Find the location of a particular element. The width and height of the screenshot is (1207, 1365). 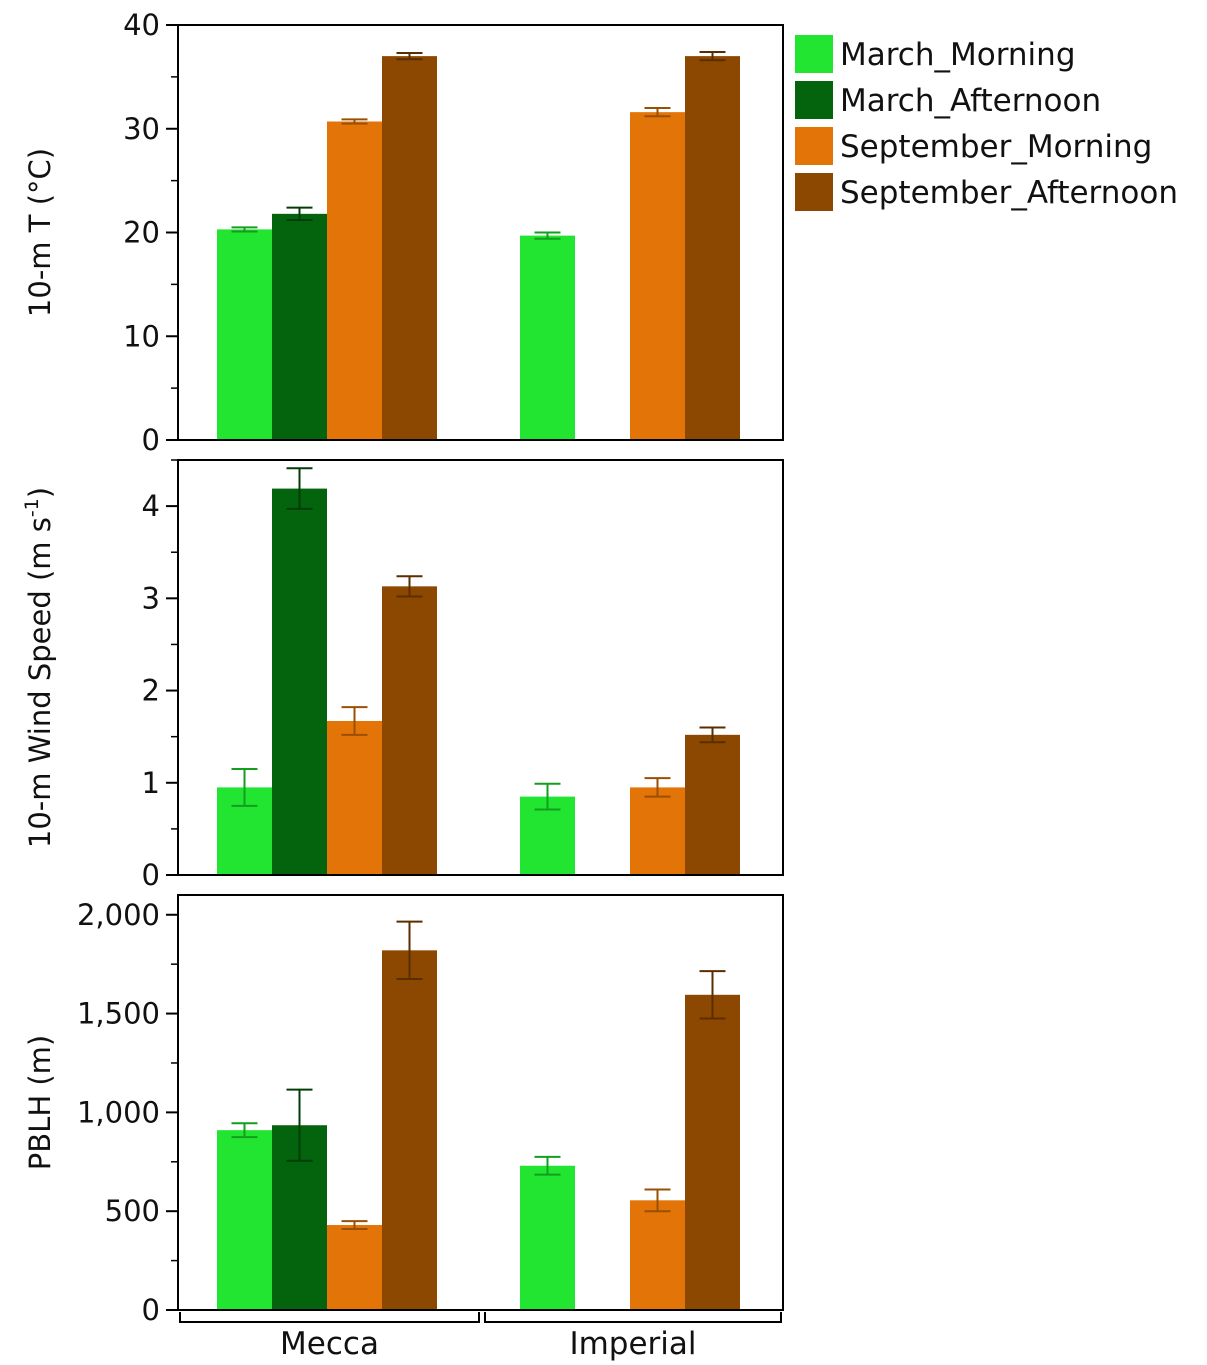

y-tick-label: 30 is located at coordinates (141, 129).